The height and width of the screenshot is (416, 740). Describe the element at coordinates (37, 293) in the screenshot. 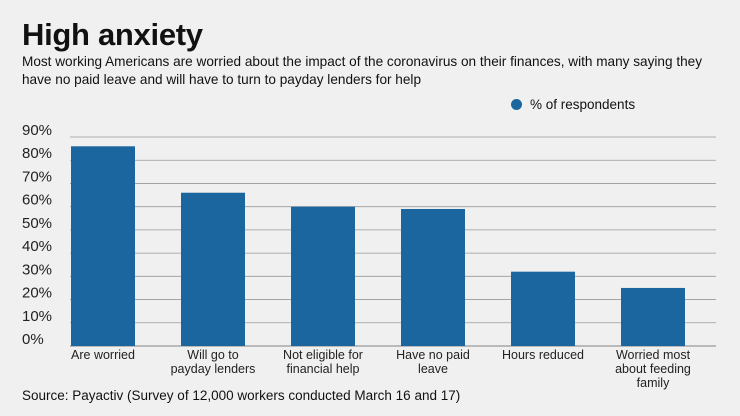

I see `y-tick-label: 20%` at that location.